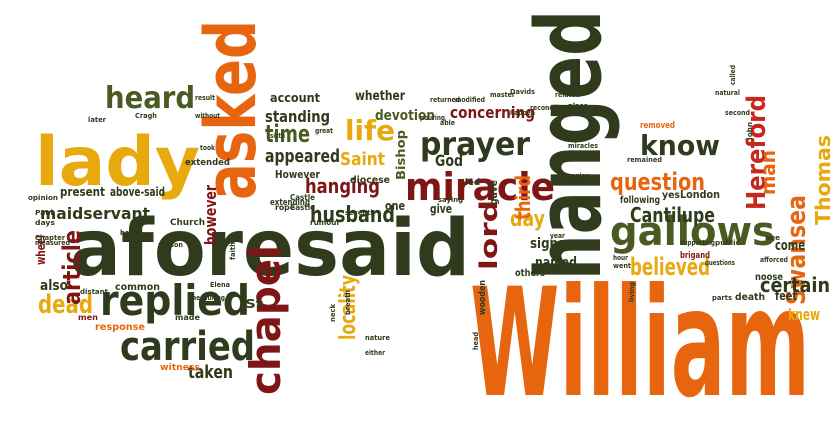  Describe the element at coordinates (727, 93) in the screenshot. I see `cloud-word-natural: natural` at that location.